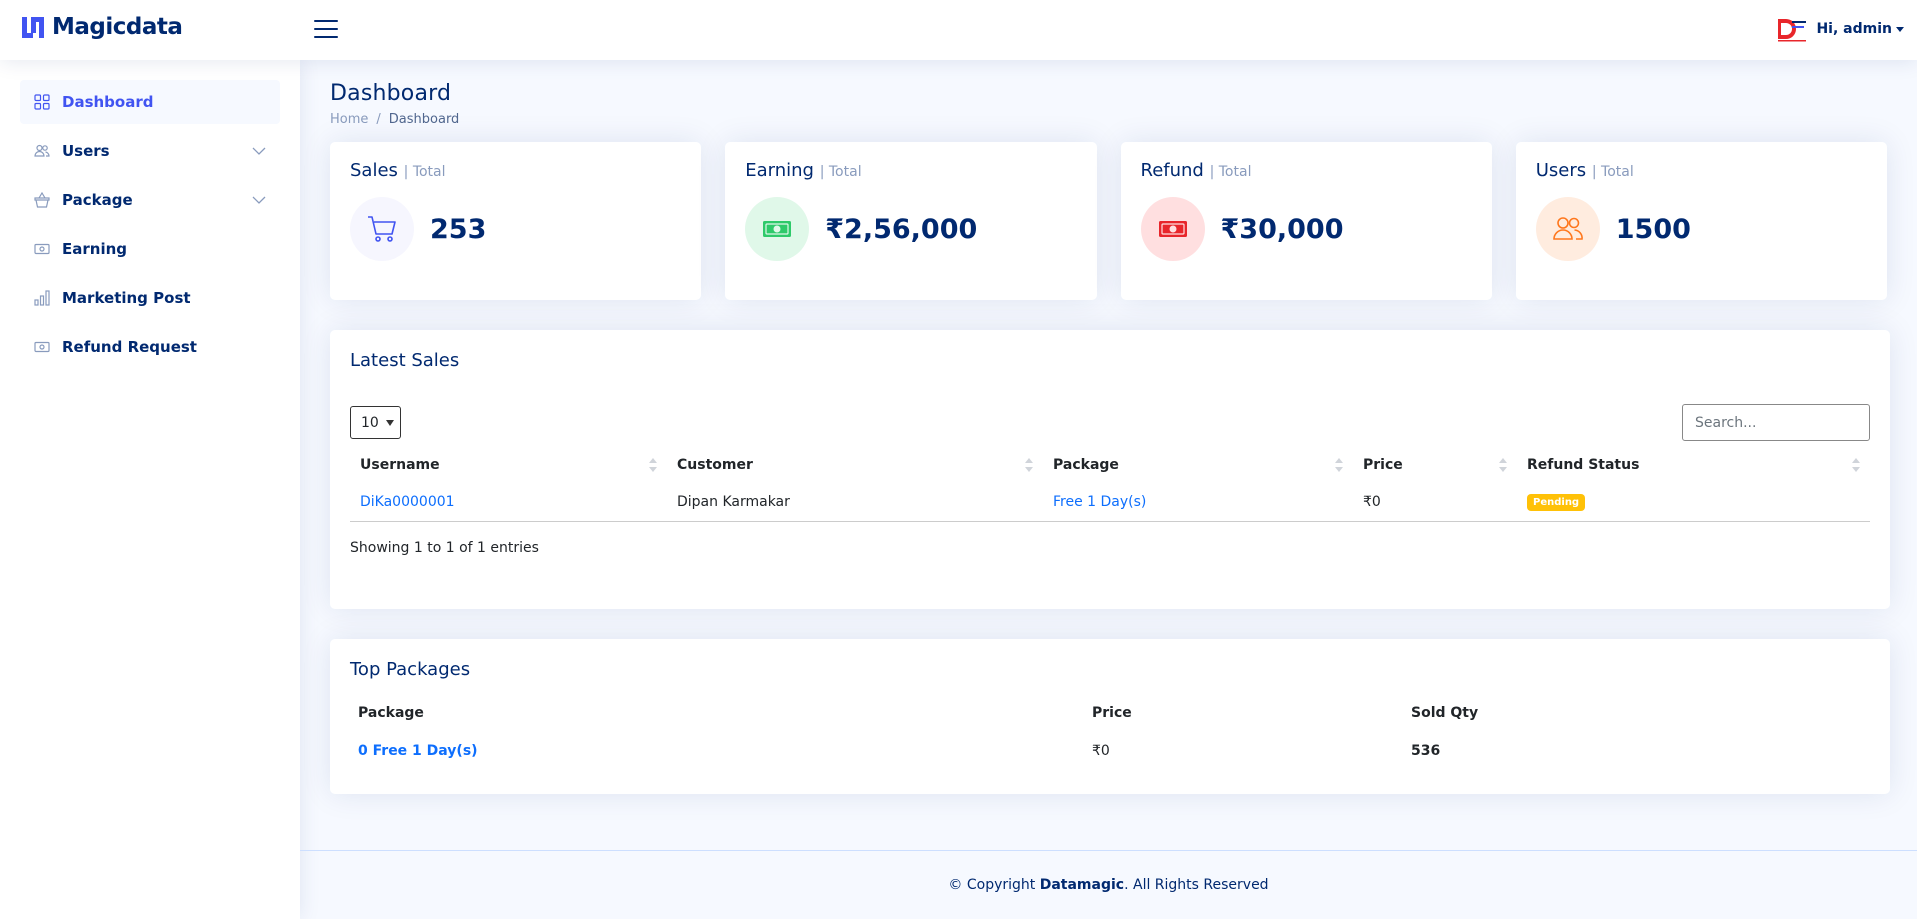  Describe the element at coordinates (1108, 119) in the screenshot. I see `breadcrumb: Home / Dashboard` at that location.